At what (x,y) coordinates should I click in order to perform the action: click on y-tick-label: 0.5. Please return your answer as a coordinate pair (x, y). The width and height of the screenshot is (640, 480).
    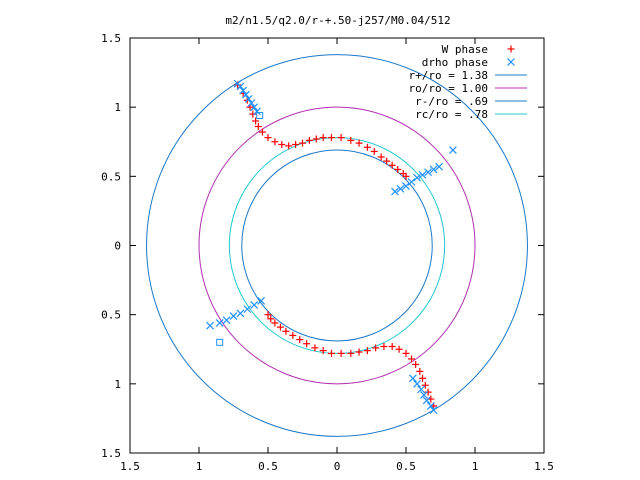
    Looking at the image, I should click on (111, 176).